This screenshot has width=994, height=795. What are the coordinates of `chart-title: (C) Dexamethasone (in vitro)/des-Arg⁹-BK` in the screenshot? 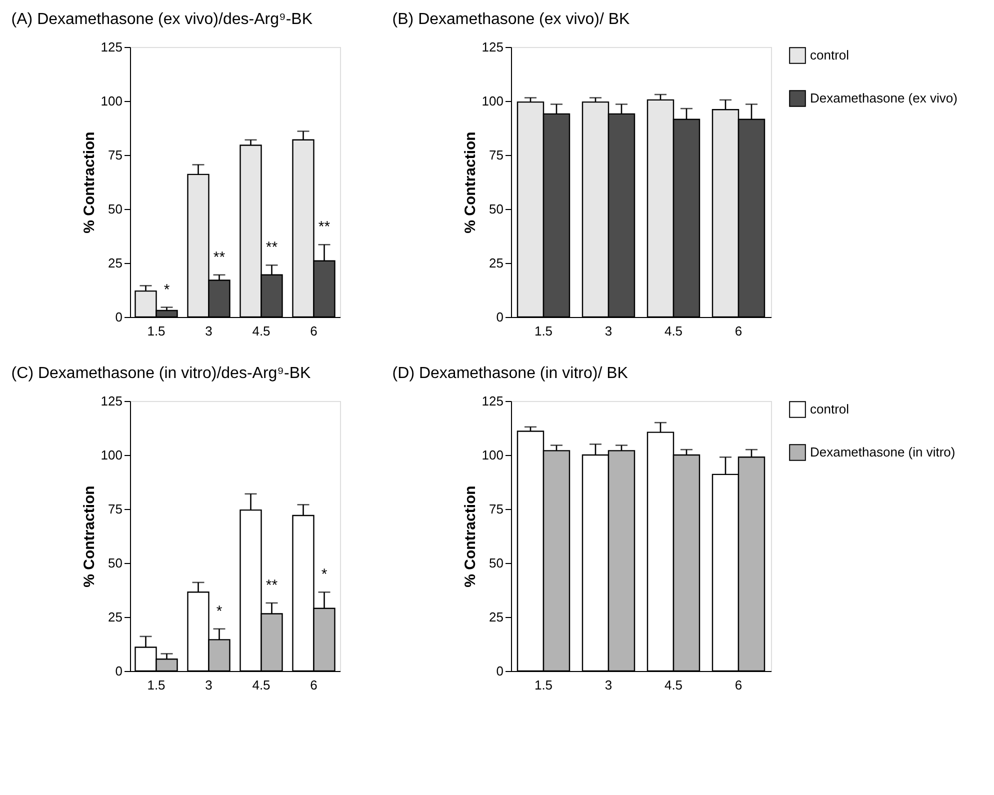 It's located at (161, 373).